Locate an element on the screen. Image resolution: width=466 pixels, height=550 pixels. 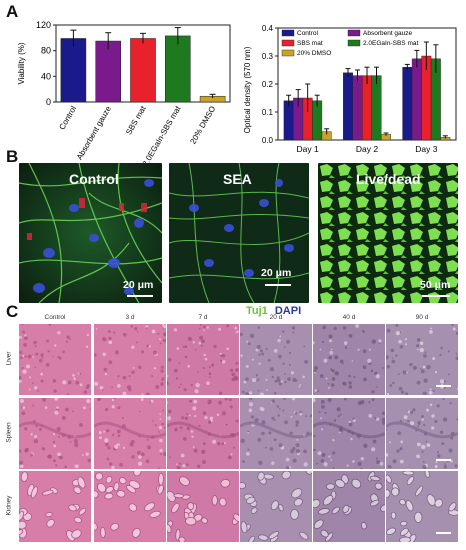
scale-label-sea: 20 μm is located at coordinates (276, 273).